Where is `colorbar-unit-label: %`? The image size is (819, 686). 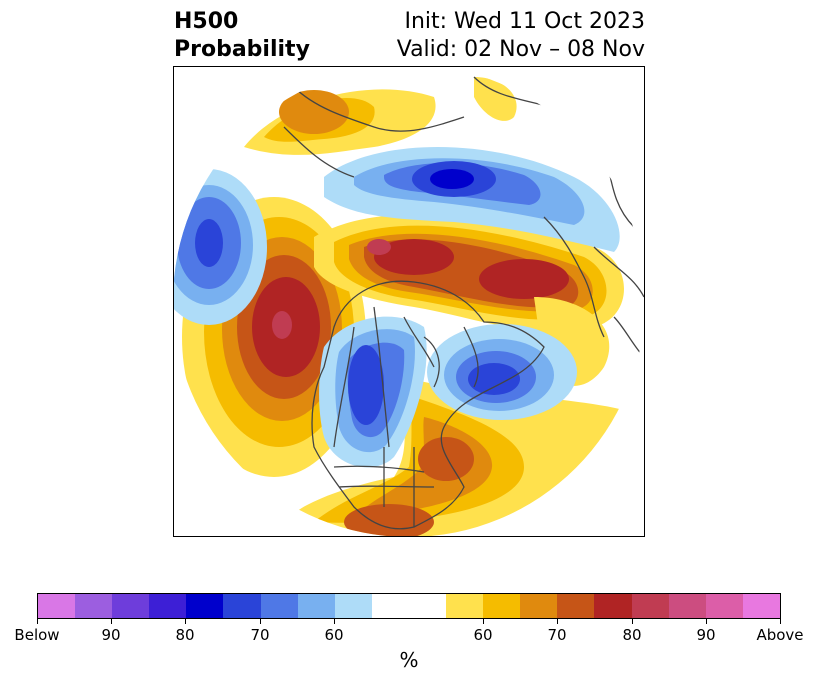
colorbar-unit-label: % is located at coordinates (409, 660).